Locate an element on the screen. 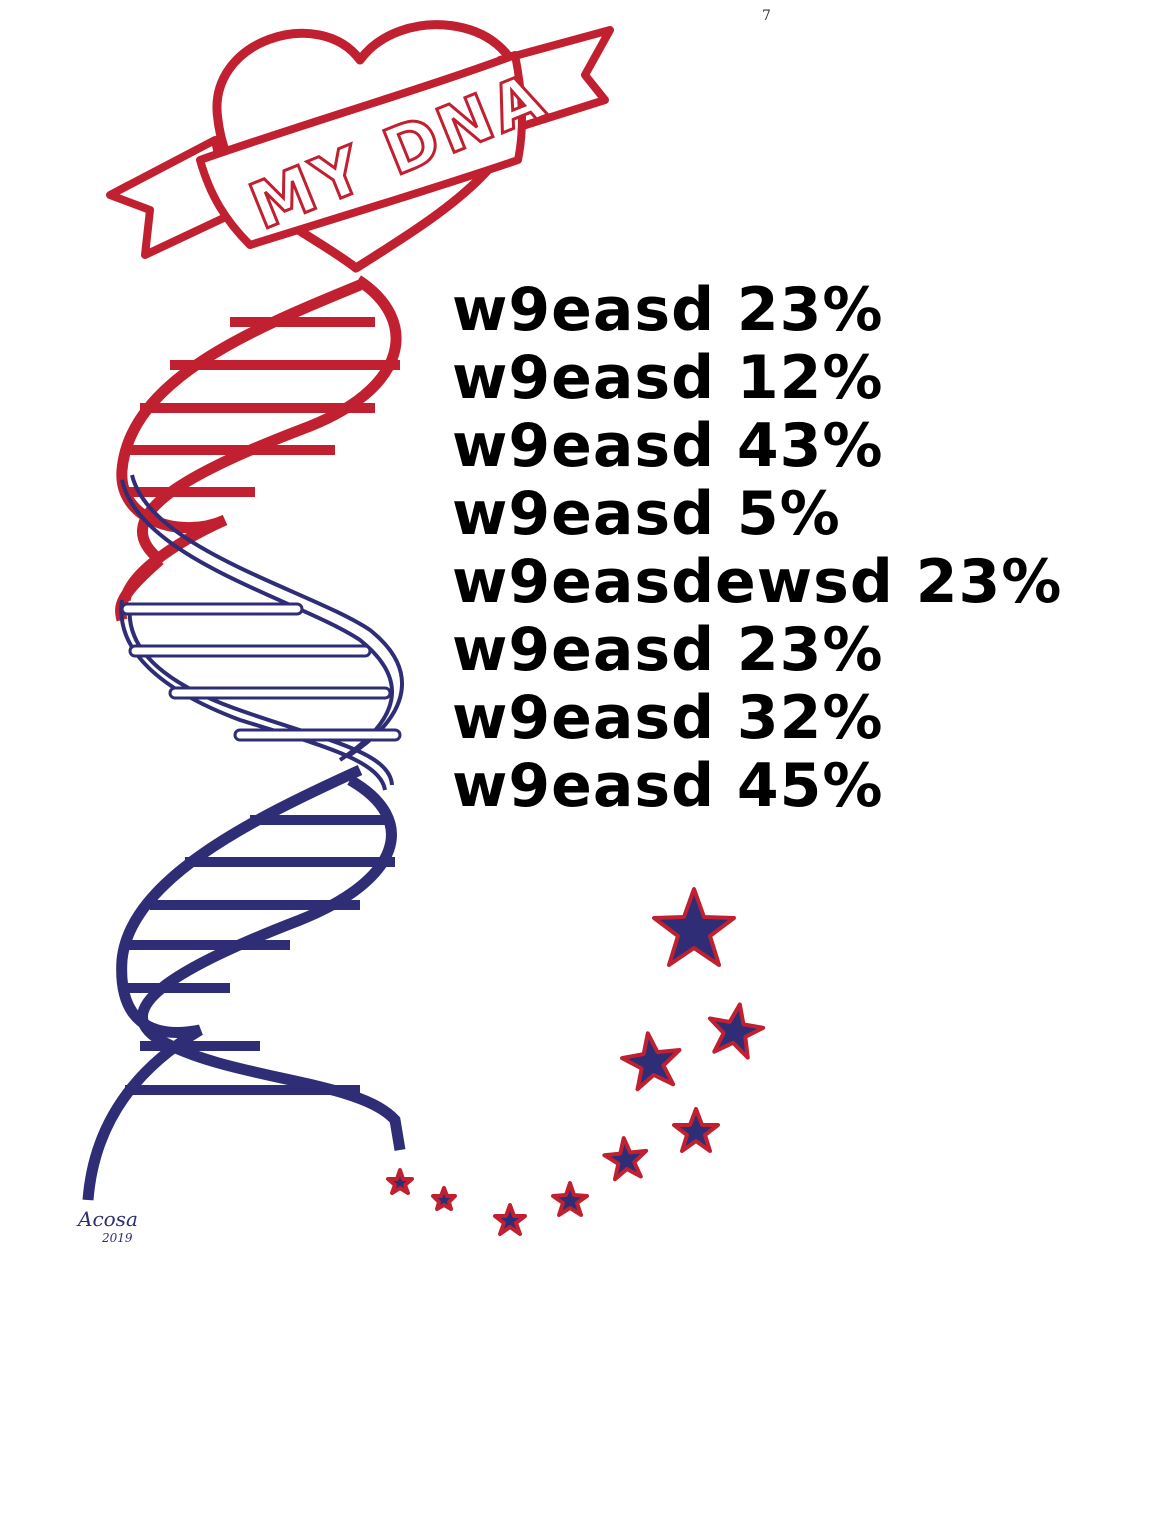 This screenshot has width=1152, height=1536. star-trail is located at coordinates (576, 1061).